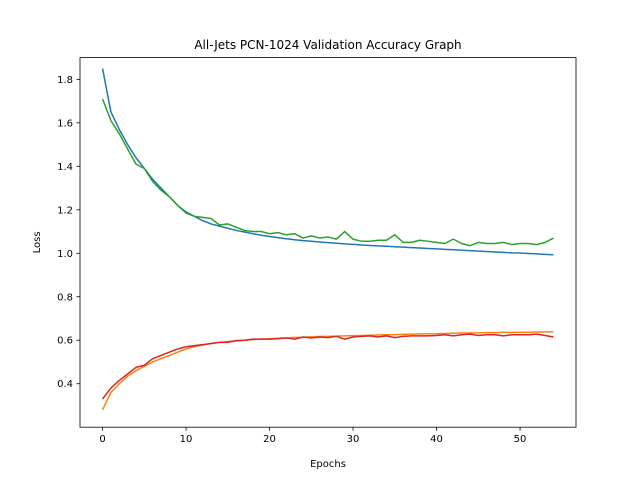 This screenshot has width=640, height=480. What do you see at coordinates (65, 123) in the screenshot?
I see `y-tick-label: 1.6` at bounding box center [65, 123].